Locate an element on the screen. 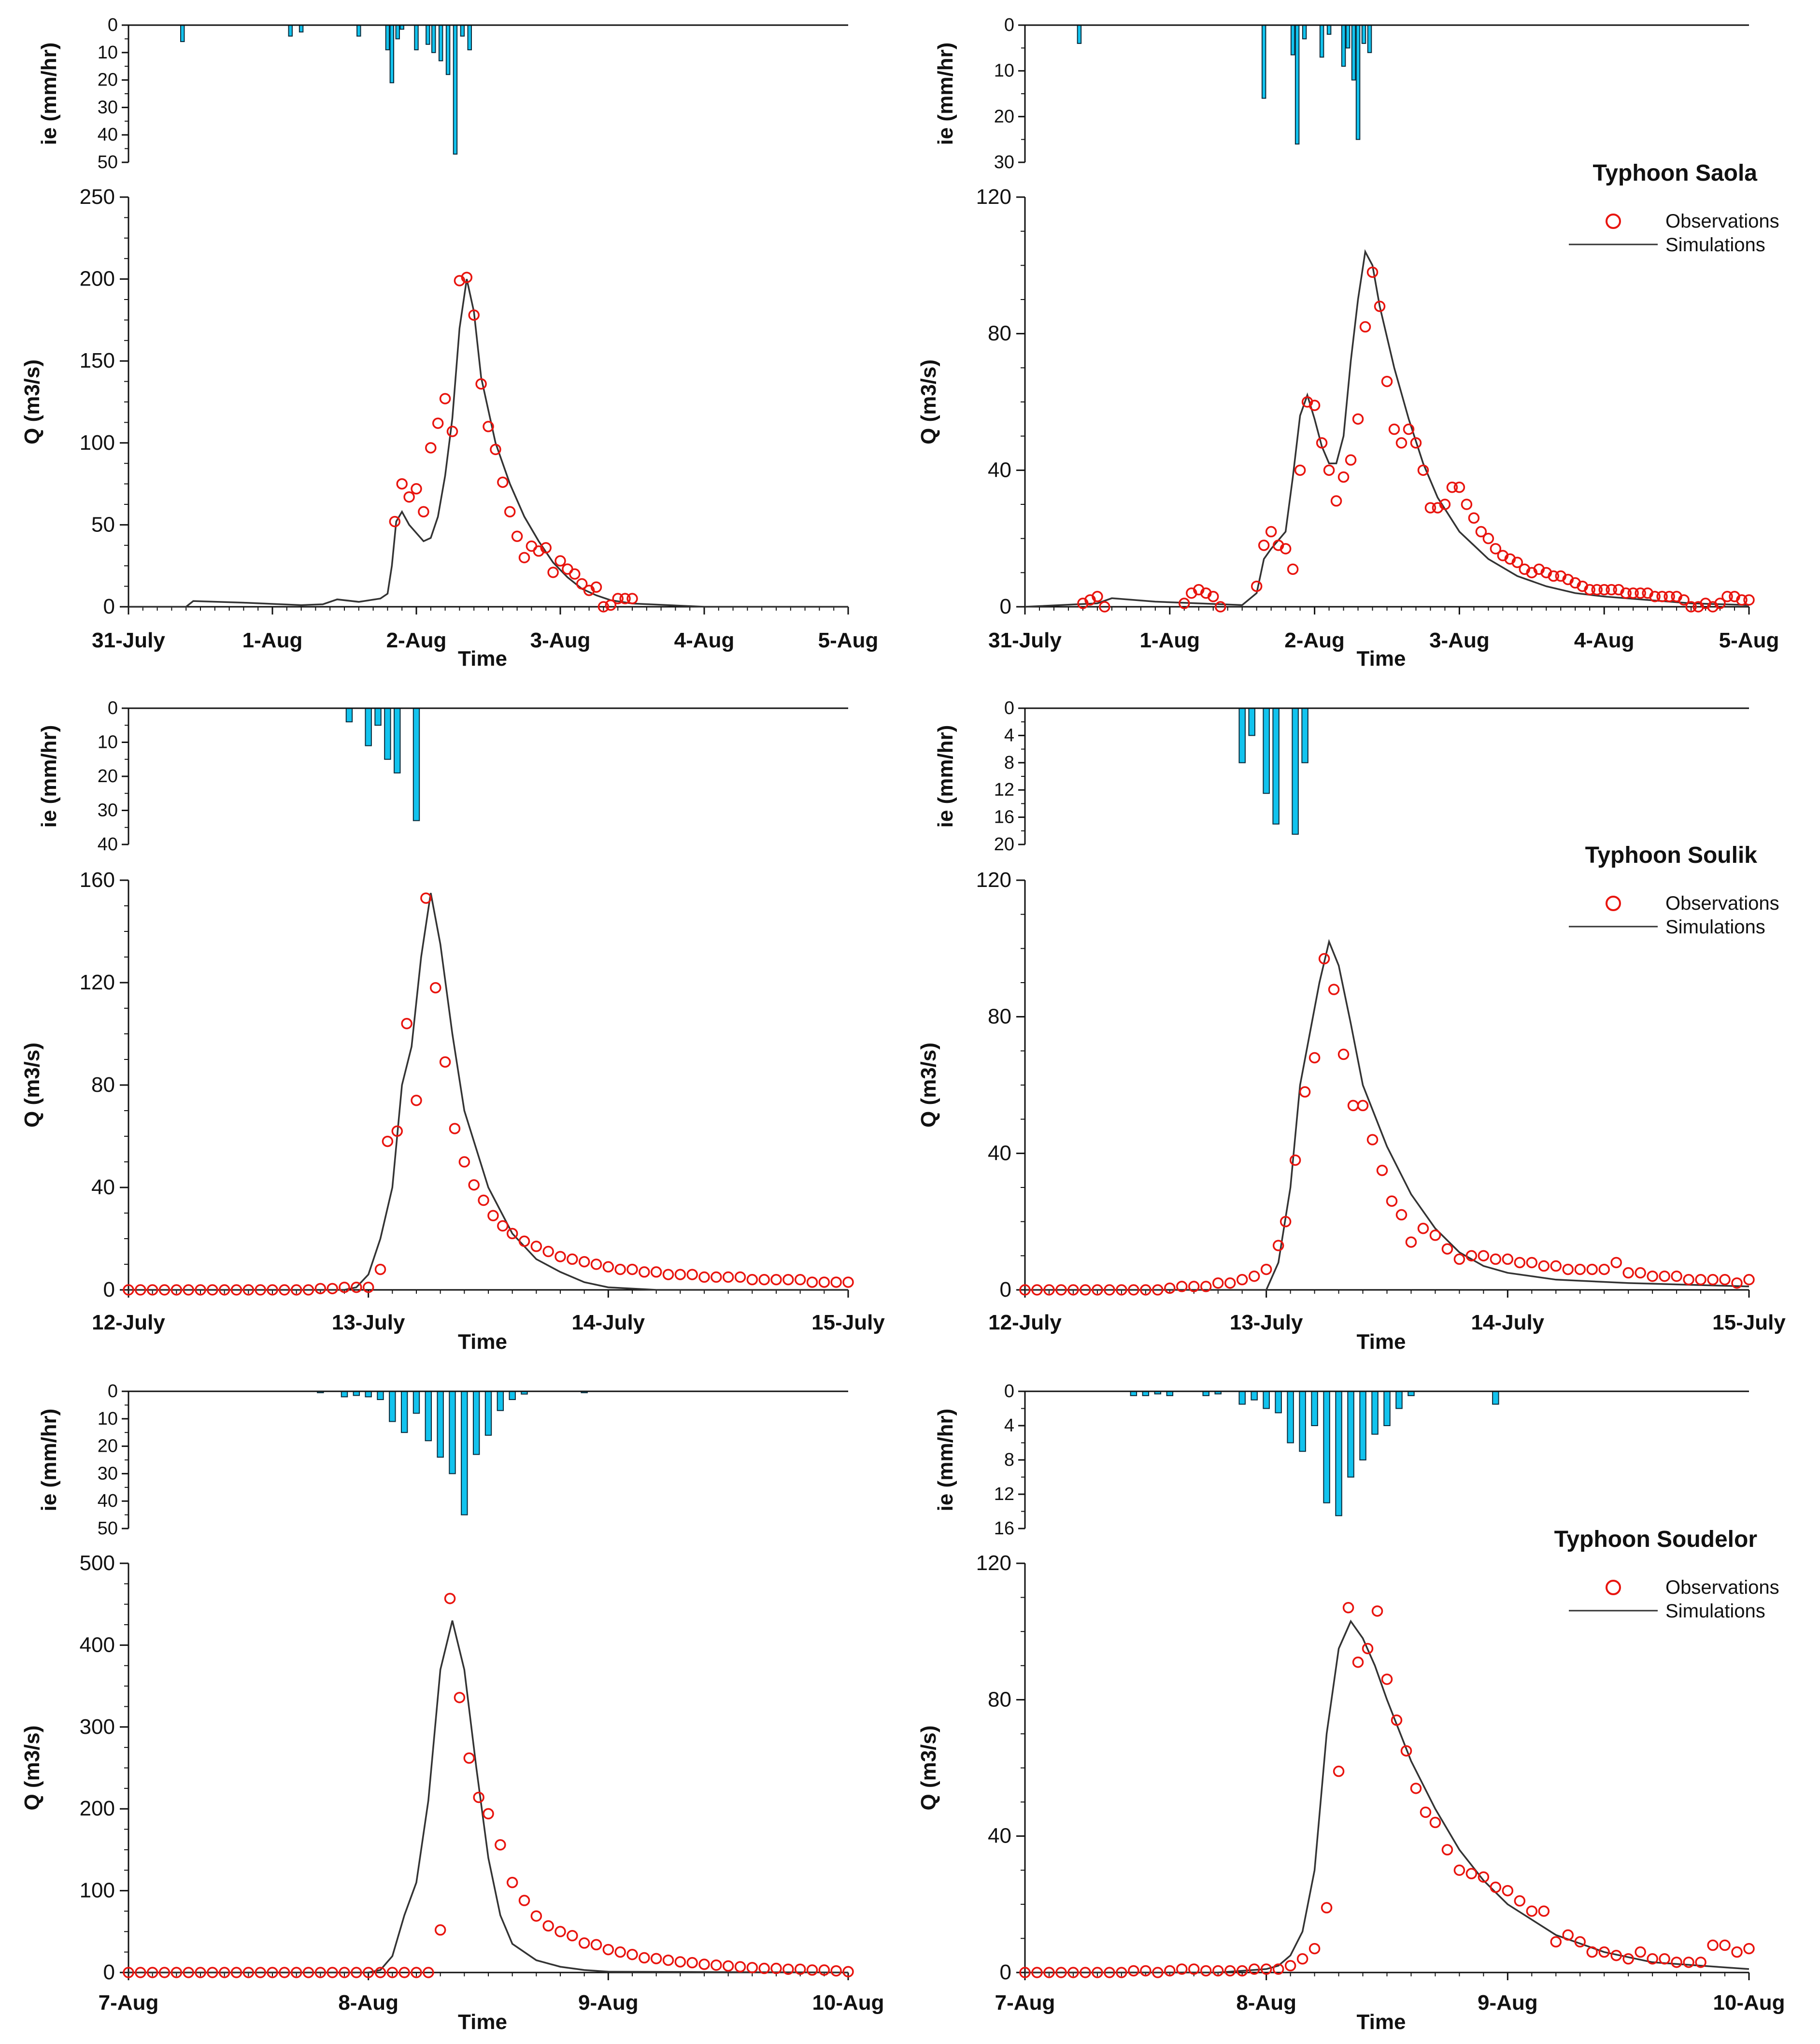  rain-tick-label: 8 is located at coordinates (1009, 1460).